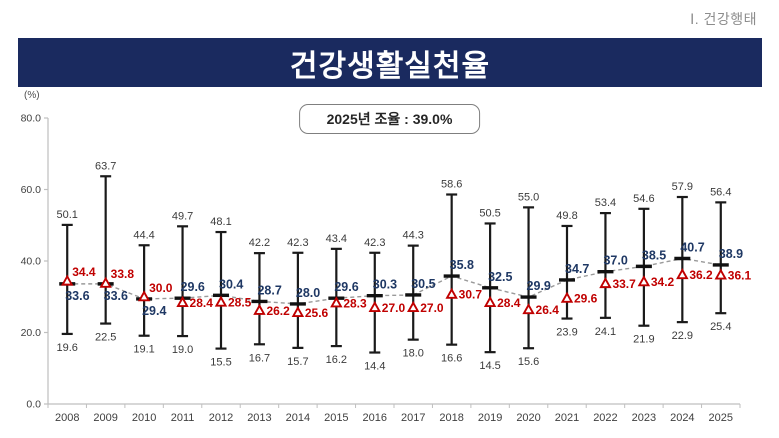 This screenshot has width=779, height=438. Describe the element at coordinates (451, 185) in the screenshot. I see `range-high-label: 58.6` at that location.